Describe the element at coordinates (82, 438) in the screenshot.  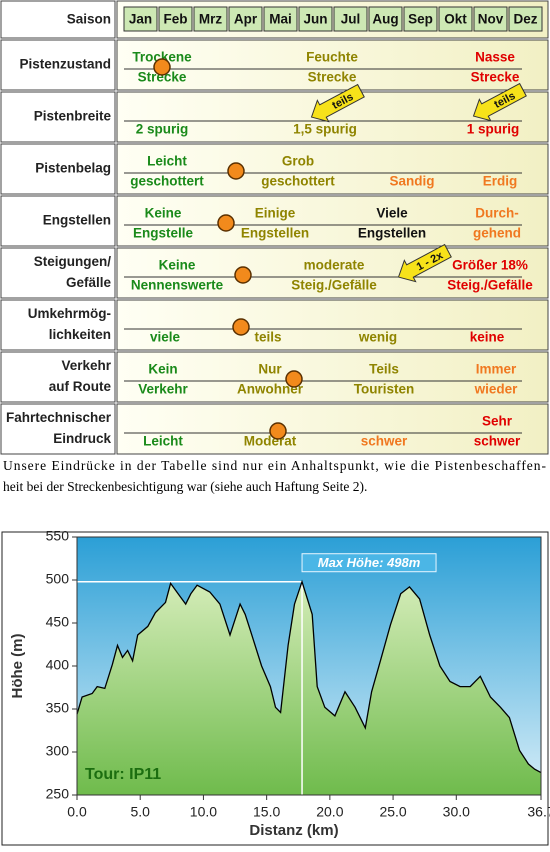
I see `row-label: Eindruck` at that location.